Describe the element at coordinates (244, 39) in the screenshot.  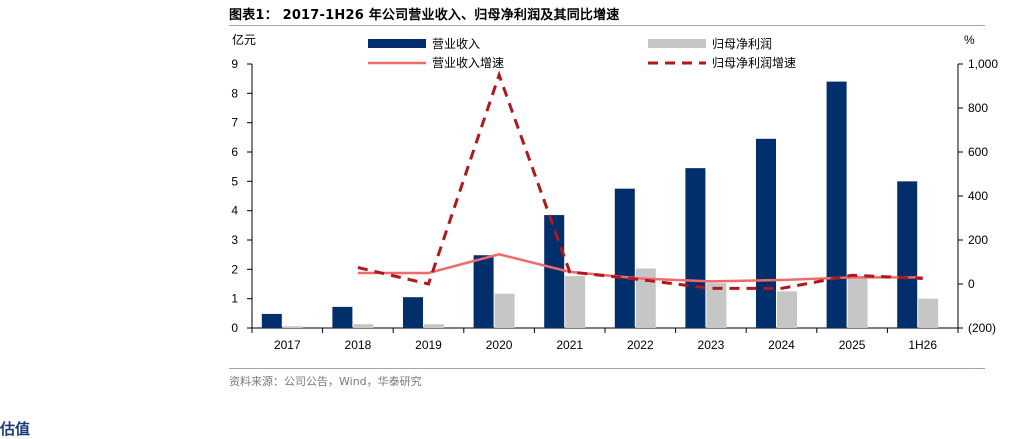
I see `left-axis-unit-label: 亿元` at that location.